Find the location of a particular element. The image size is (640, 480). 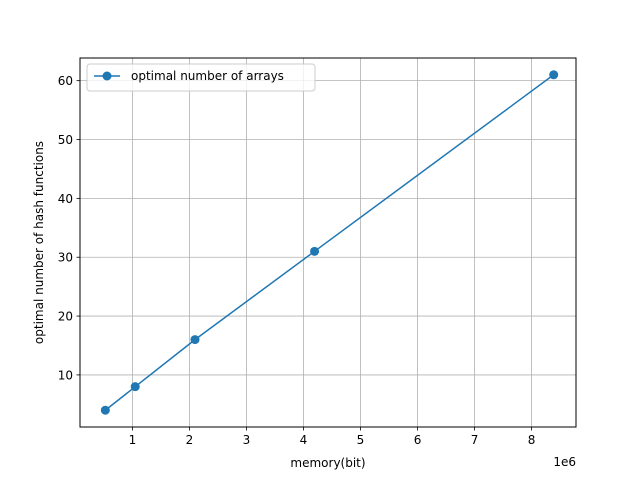

x-tick-label: 3 is located at coordinates (247, 440).